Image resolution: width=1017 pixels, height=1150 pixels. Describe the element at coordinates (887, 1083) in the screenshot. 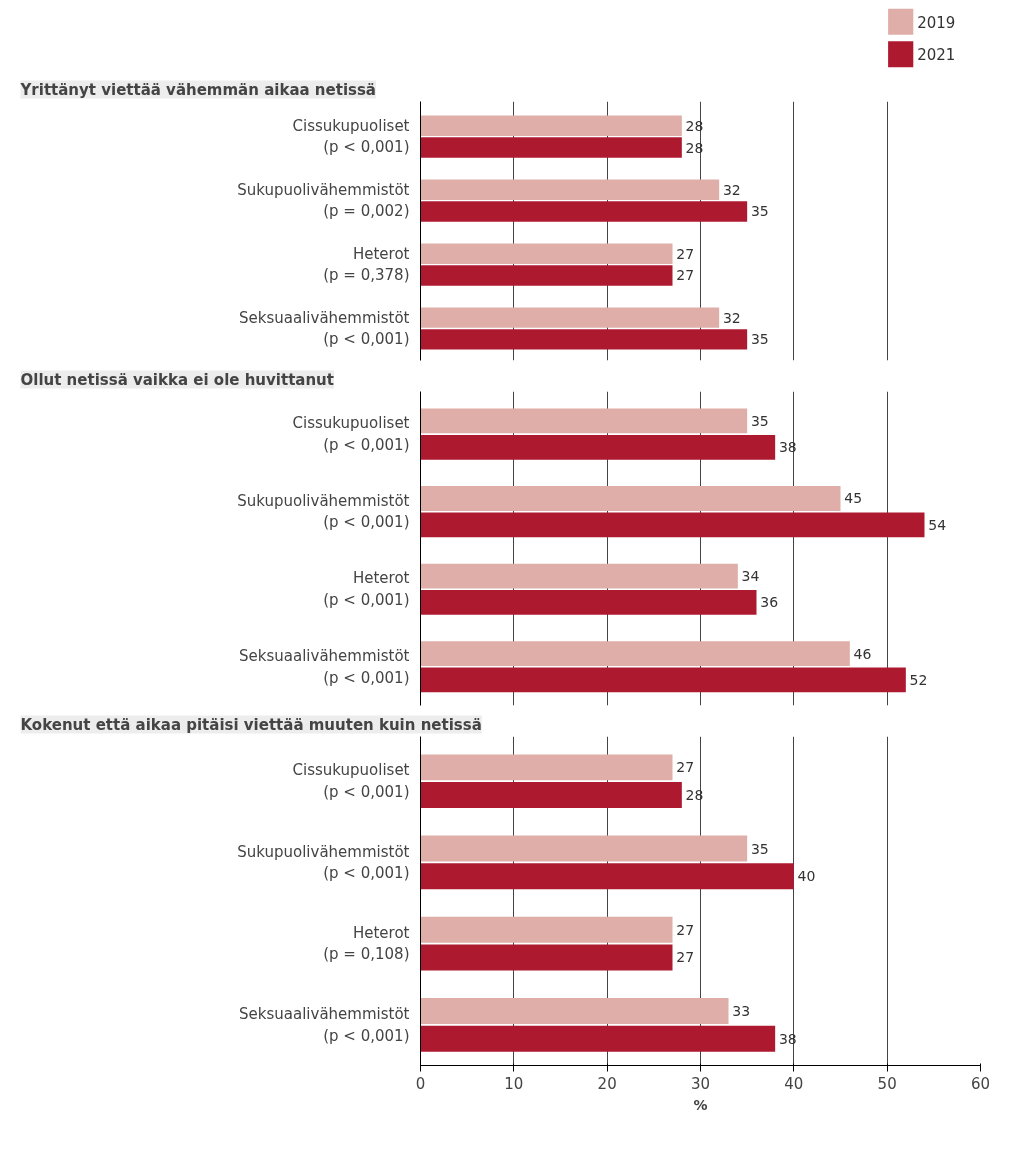

I see `x-tick-label: 50` at that location.